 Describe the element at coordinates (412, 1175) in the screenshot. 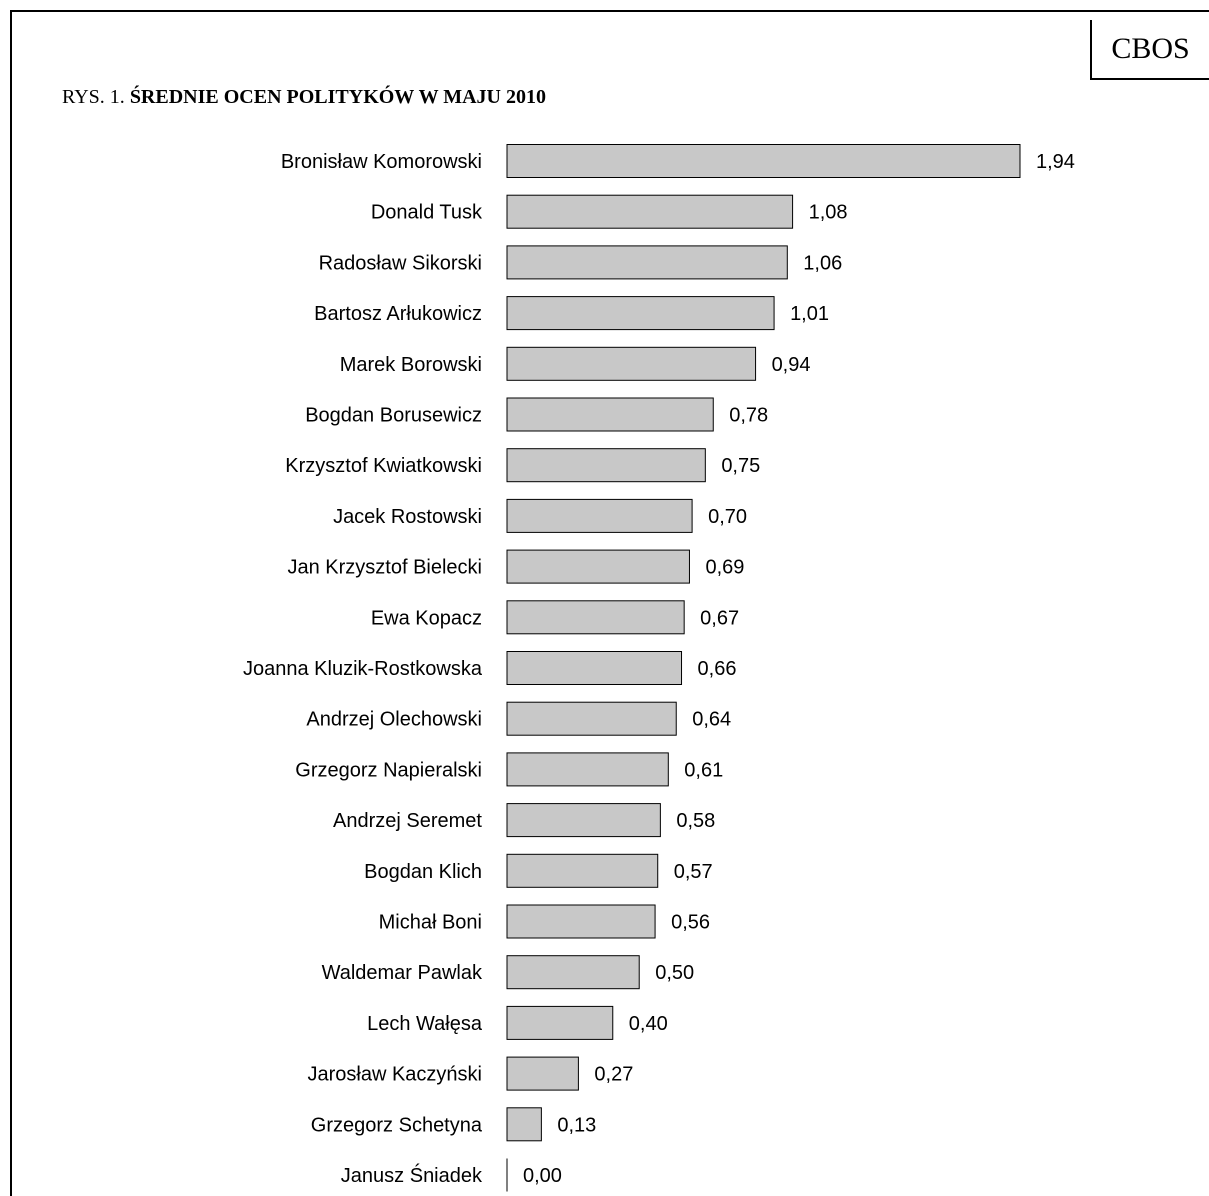

I see `category-label: Janusz Śniadek` at that location.